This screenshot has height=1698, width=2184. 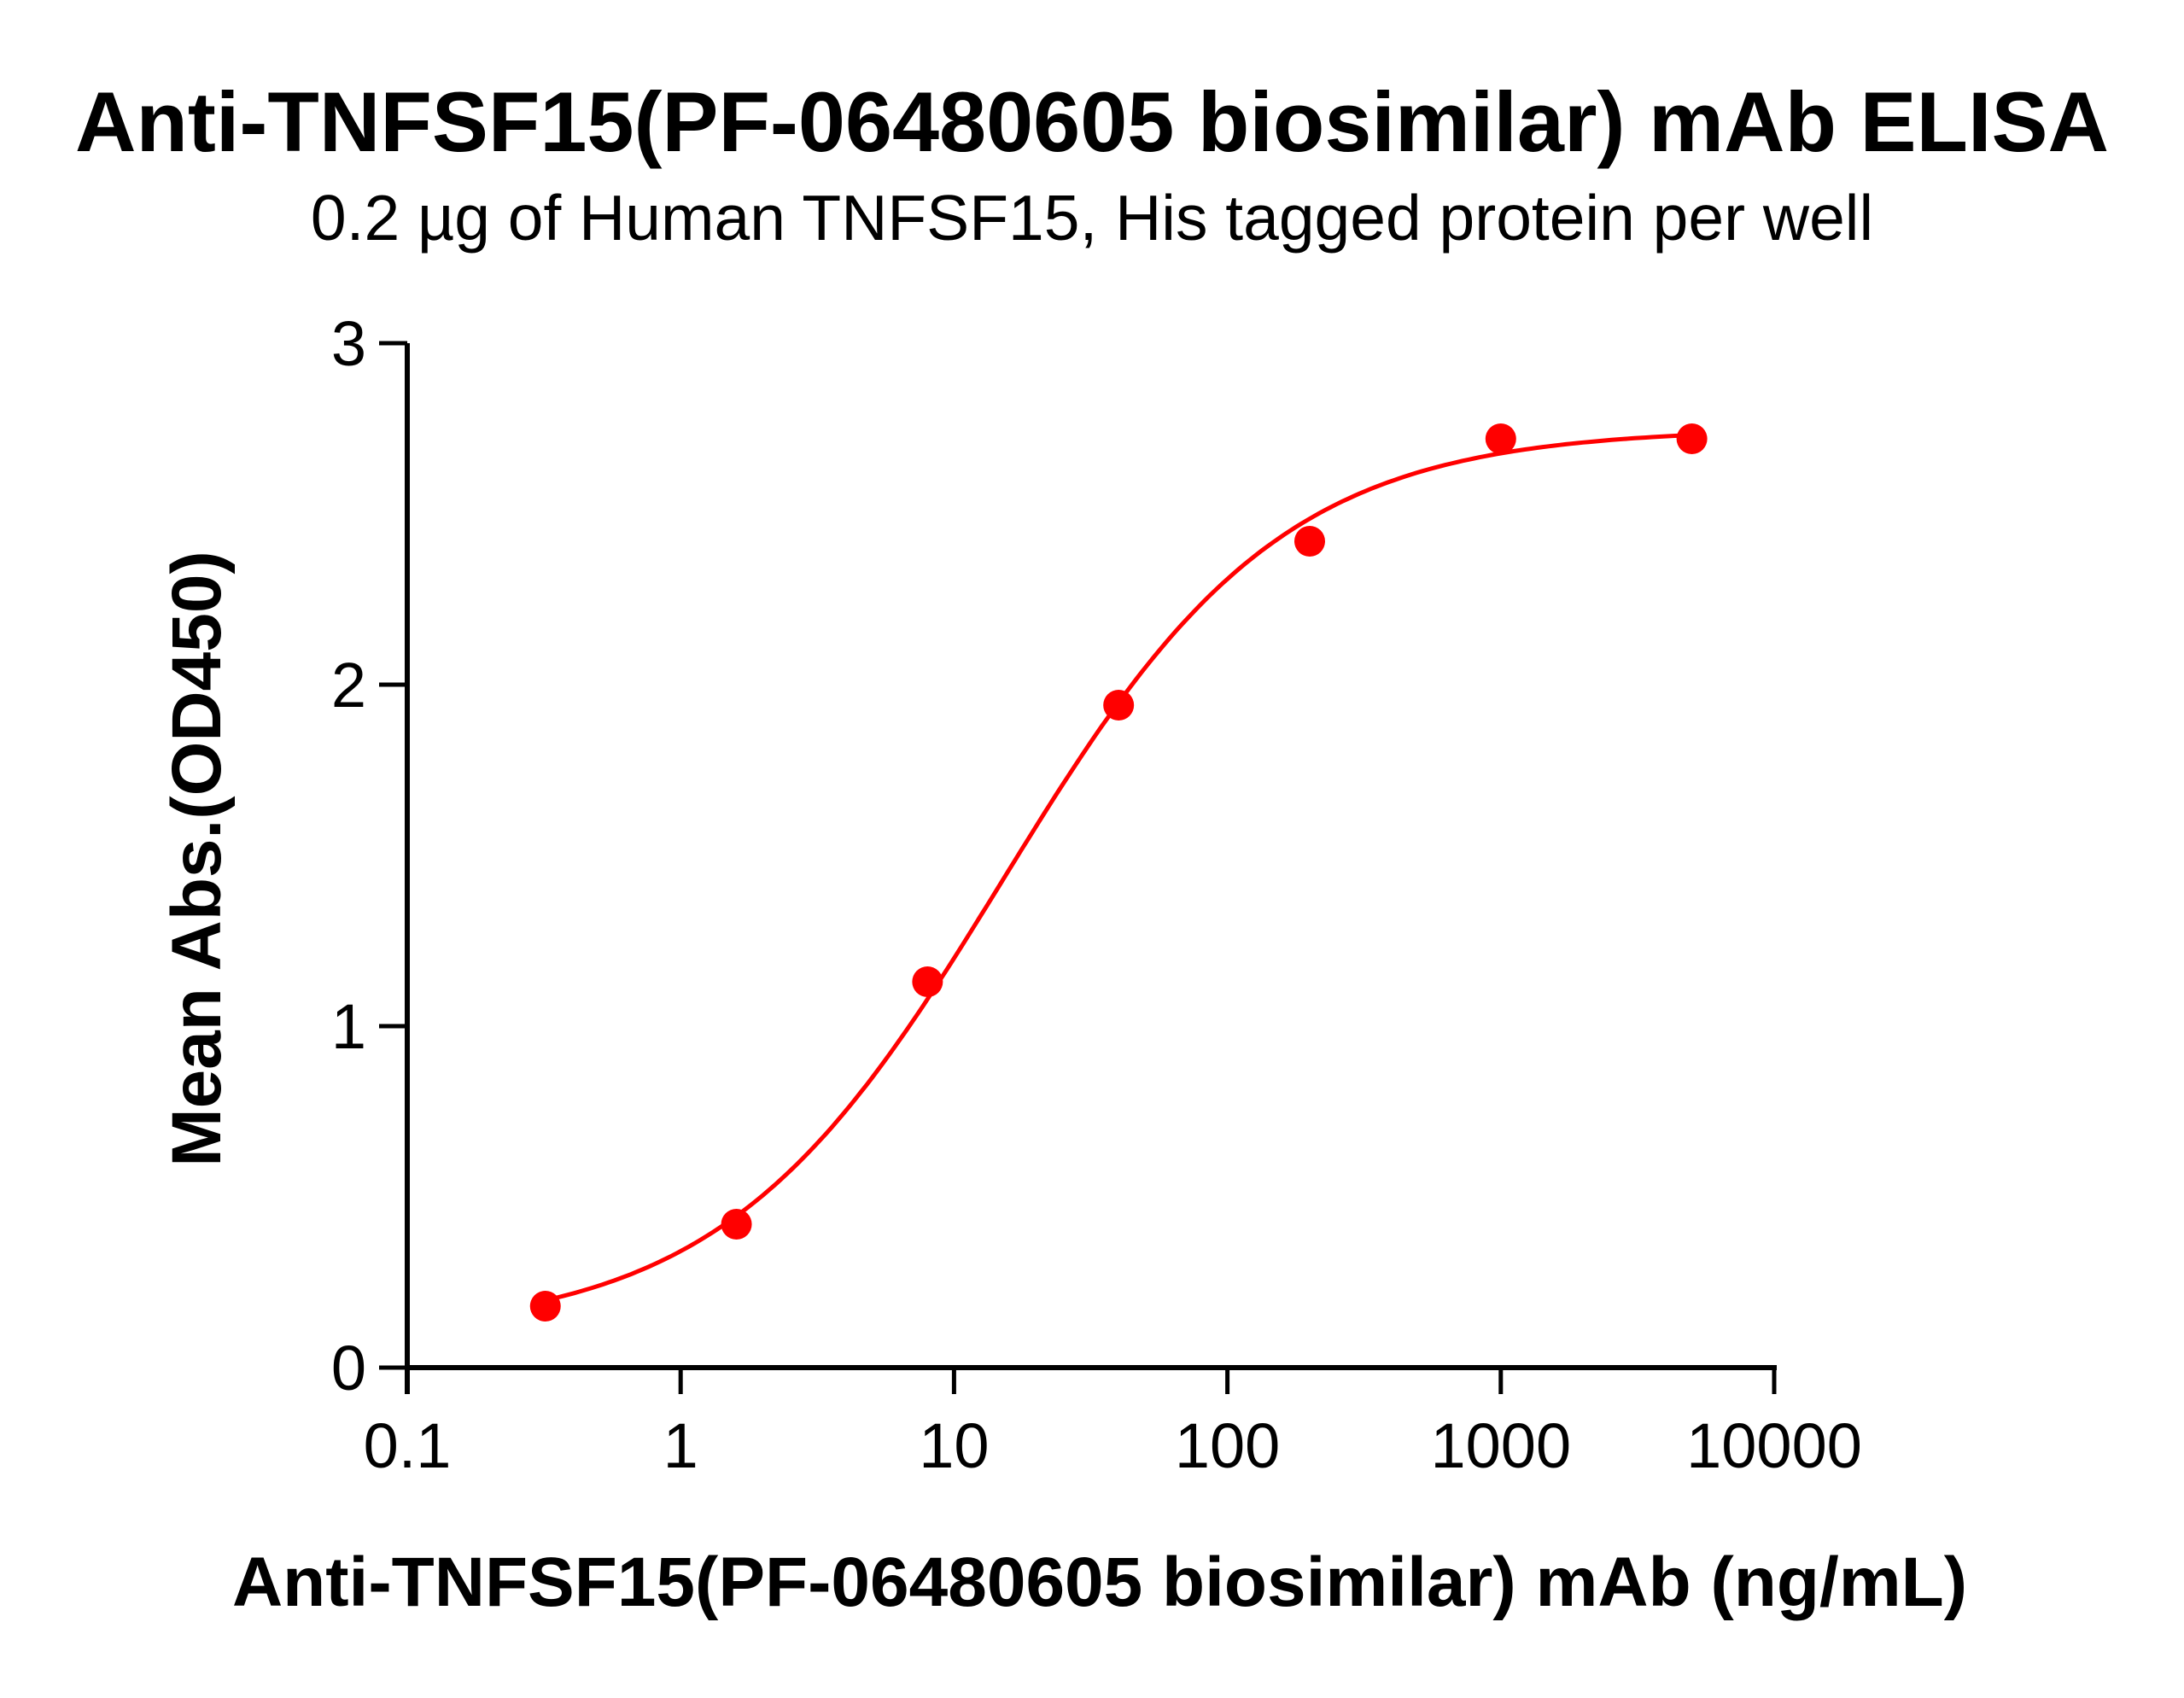 What do you see at coordinates (1774, 1445) in the screenshot?
I see `x-tick-label: 10000` at bounding box center [1774, 1445].